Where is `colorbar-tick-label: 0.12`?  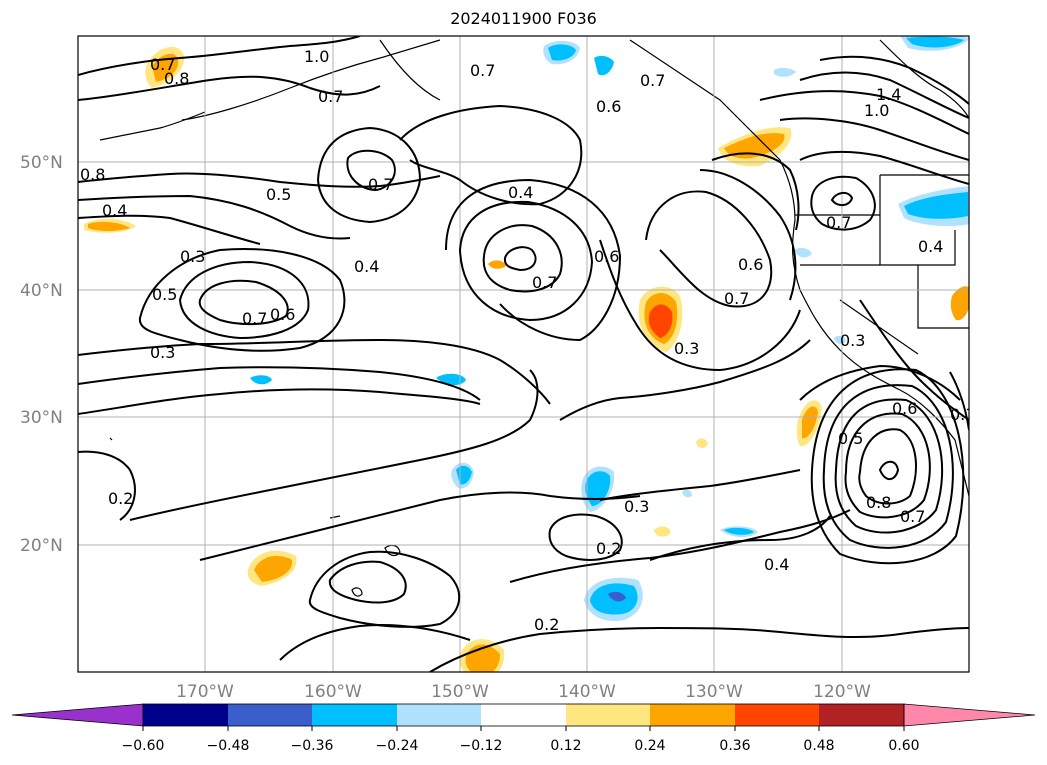 colorbar-tick-label: 0.12 is located at coordinates (565, 746).